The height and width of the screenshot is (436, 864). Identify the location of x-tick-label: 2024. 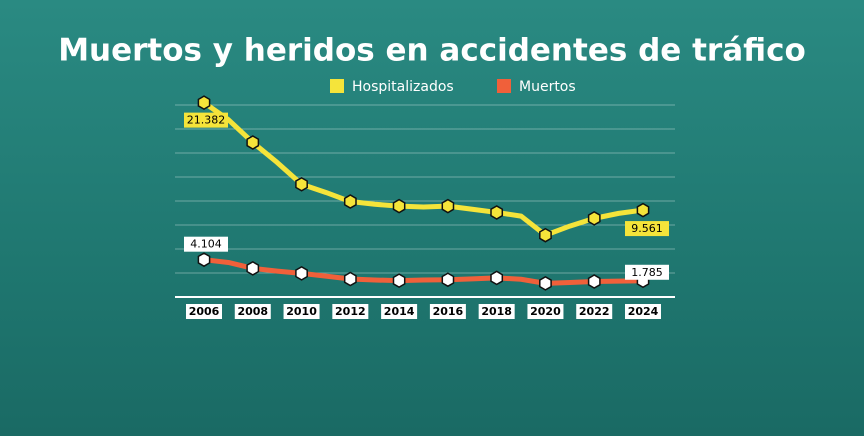
(643, 311).